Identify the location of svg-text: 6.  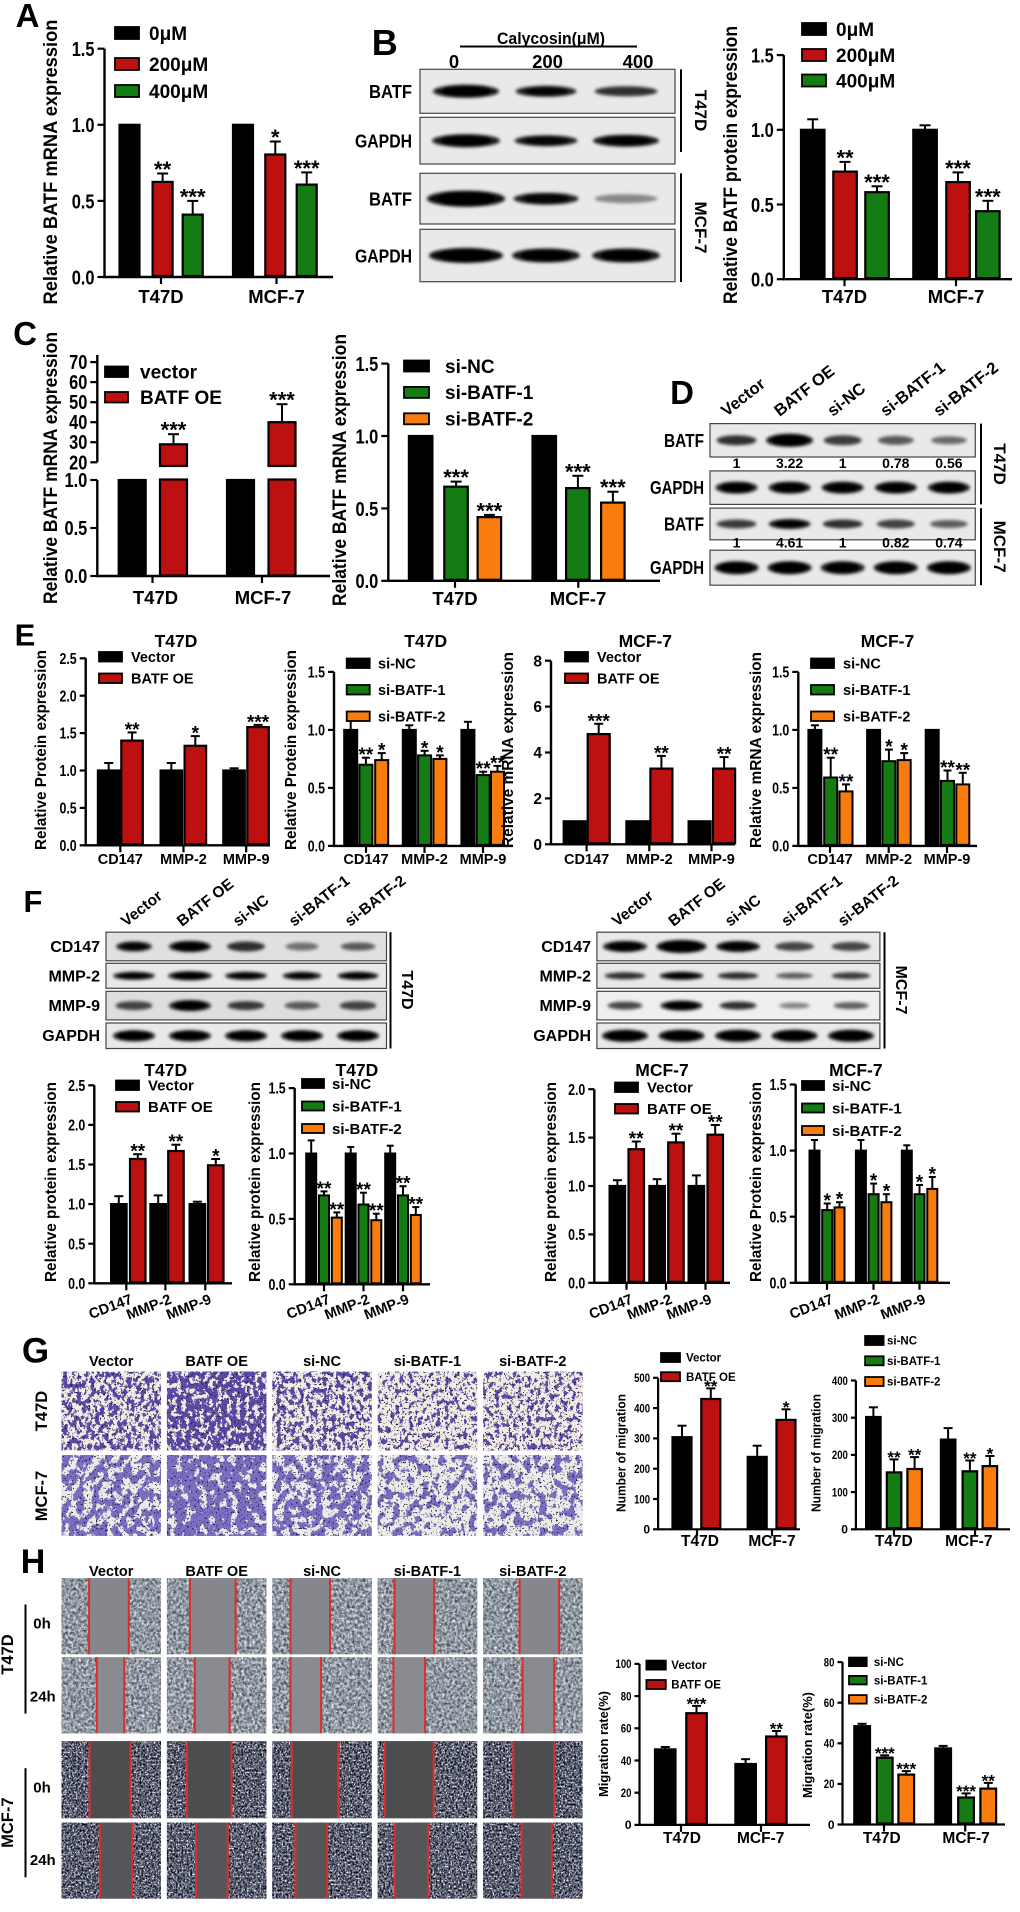
(537, 707).